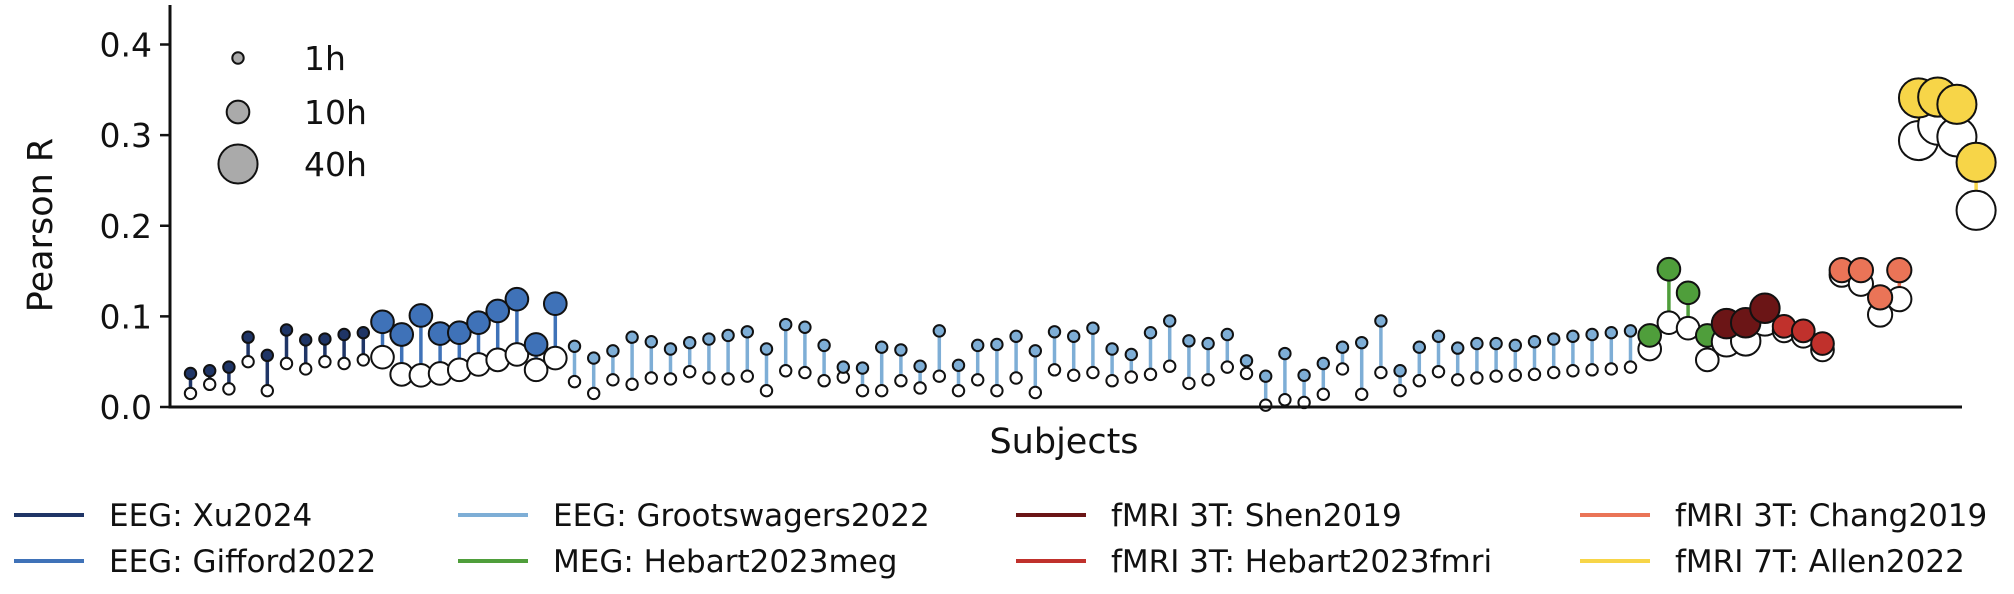 The height and width of the screenshot is (594, 2014). I want to click on y-tick-label: 0.0, so click(126, 407).